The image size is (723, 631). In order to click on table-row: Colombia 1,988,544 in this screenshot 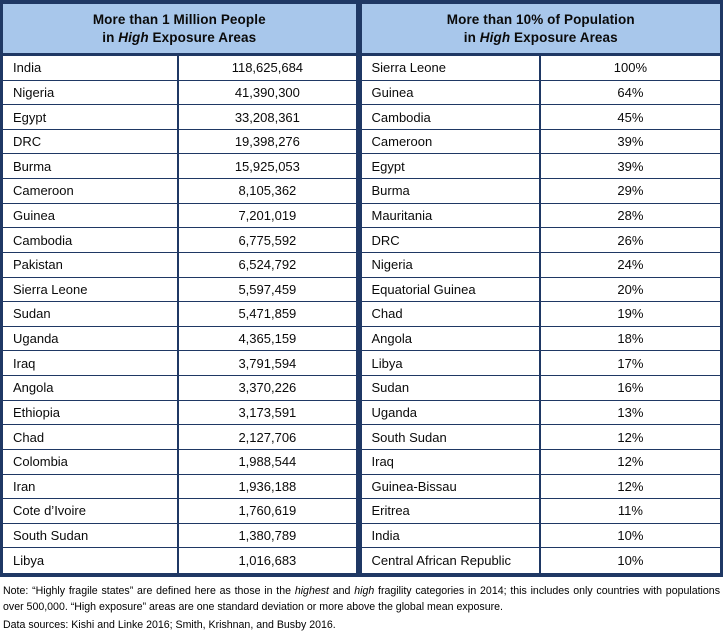, I will do `click(179, 462)`.